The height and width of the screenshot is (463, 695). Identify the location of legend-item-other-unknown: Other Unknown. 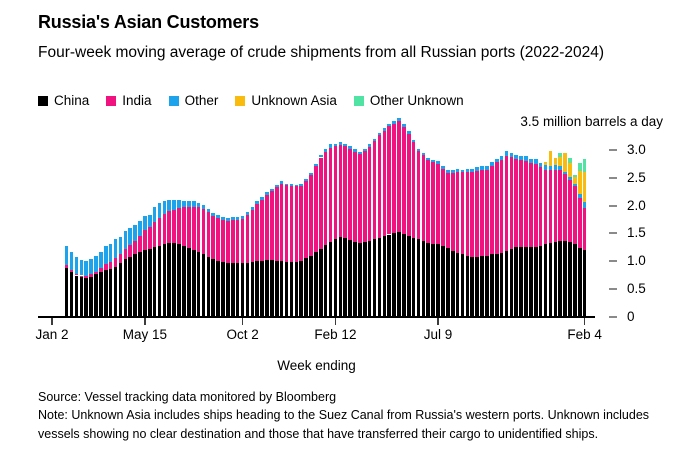
(408, 100).